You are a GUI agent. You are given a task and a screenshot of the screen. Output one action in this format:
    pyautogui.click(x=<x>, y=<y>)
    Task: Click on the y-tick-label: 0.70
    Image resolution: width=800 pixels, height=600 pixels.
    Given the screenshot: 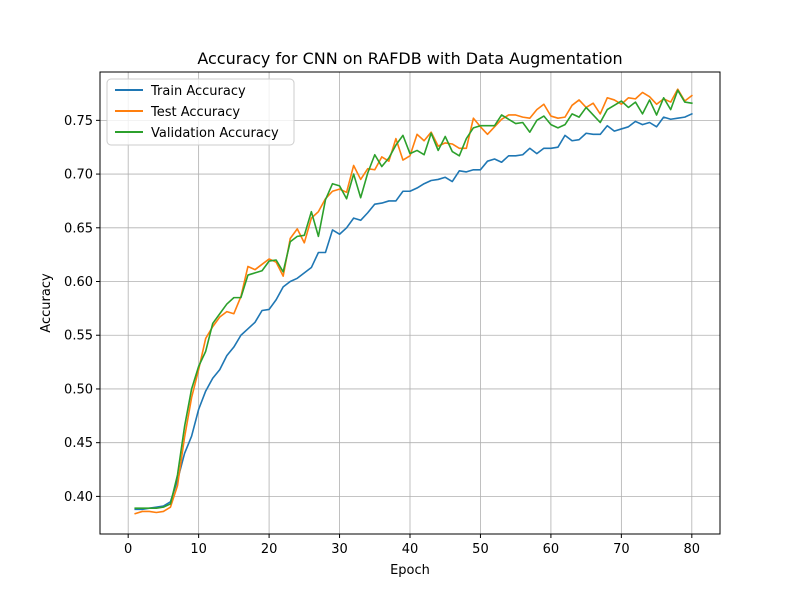 What is the action you would take?
    pyautogui.click(x=78, y=175)
    